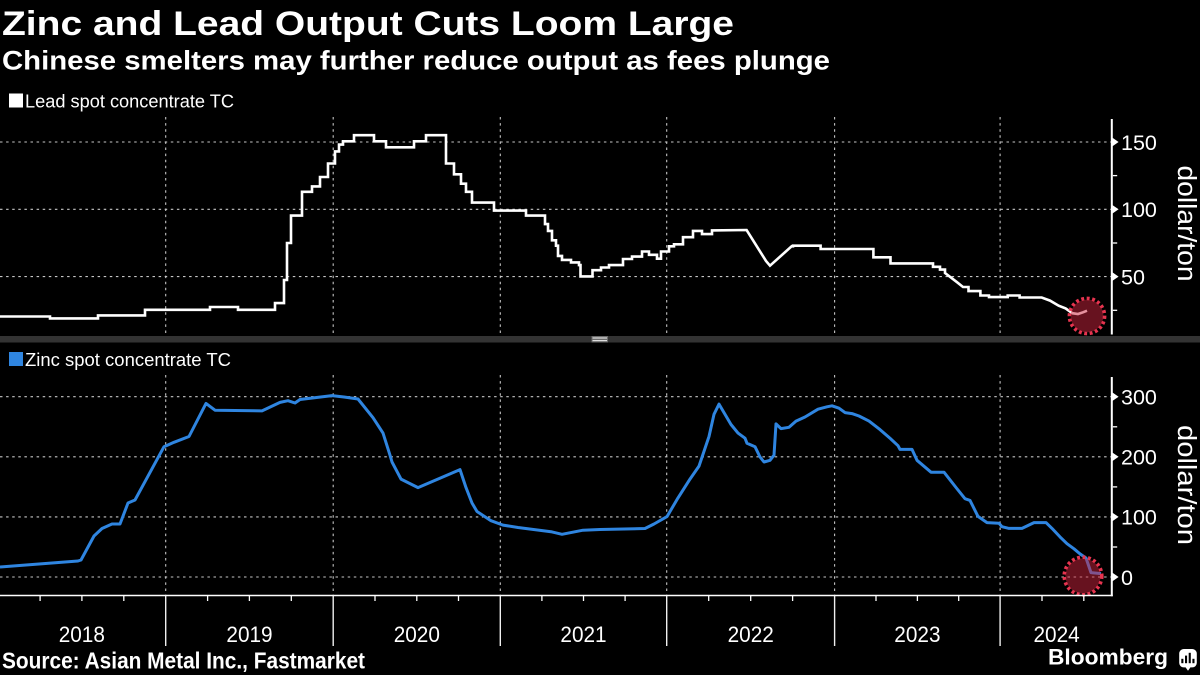  What do you see at coordinates (1108, 657) in the screenshot?
I see `svg-text: Bloomberg` at bounding box center [1108, 657].